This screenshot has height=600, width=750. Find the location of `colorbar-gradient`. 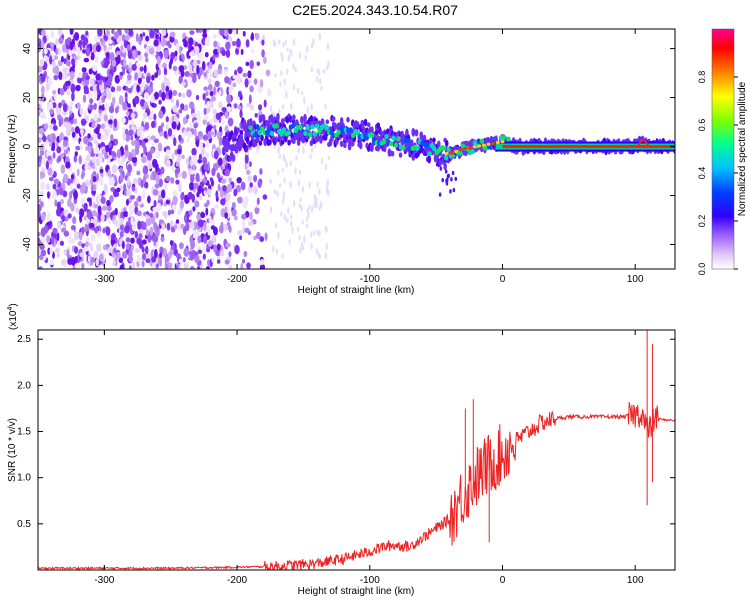

colorbar-gradient is located at coordinates (723, 149).